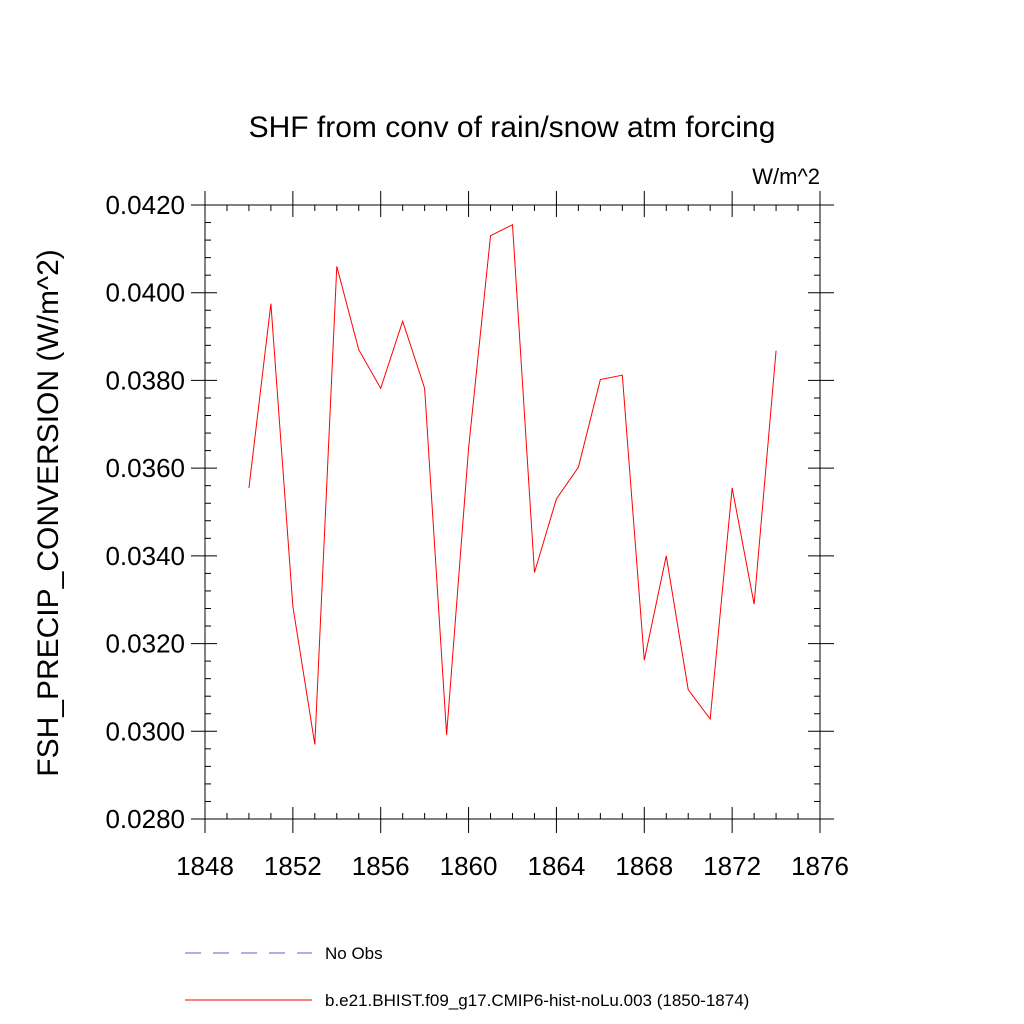 This screenshot has width=1024, height=1024. I want to click on y-tick-label: 0.0420, so click(145, 205).